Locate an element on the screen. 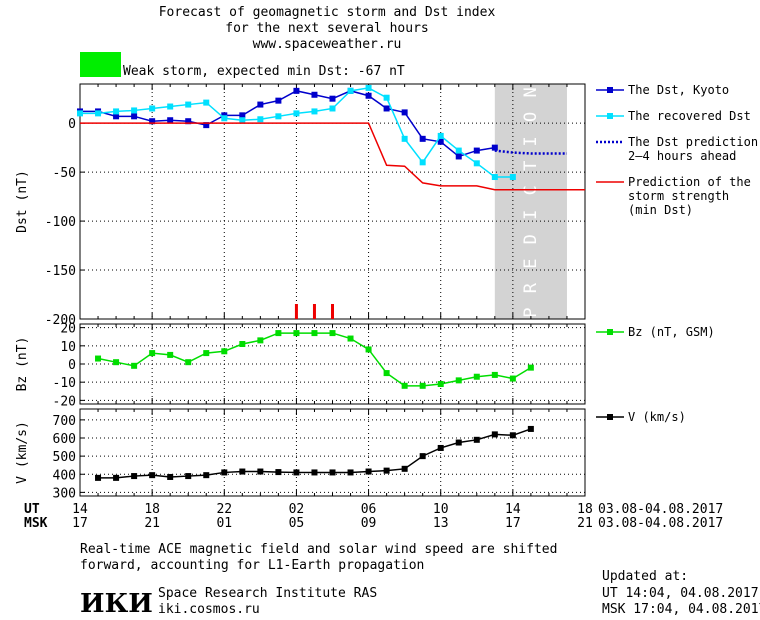  storm-status: Weak storm, expected min Dst: -67 nT is located at coordinates (264, 71).